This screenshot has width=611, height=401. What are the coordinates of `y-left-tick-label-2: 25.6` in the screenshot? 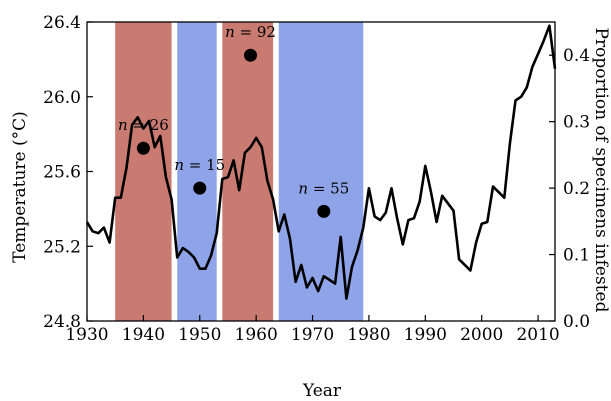 It's located at (62, 173).